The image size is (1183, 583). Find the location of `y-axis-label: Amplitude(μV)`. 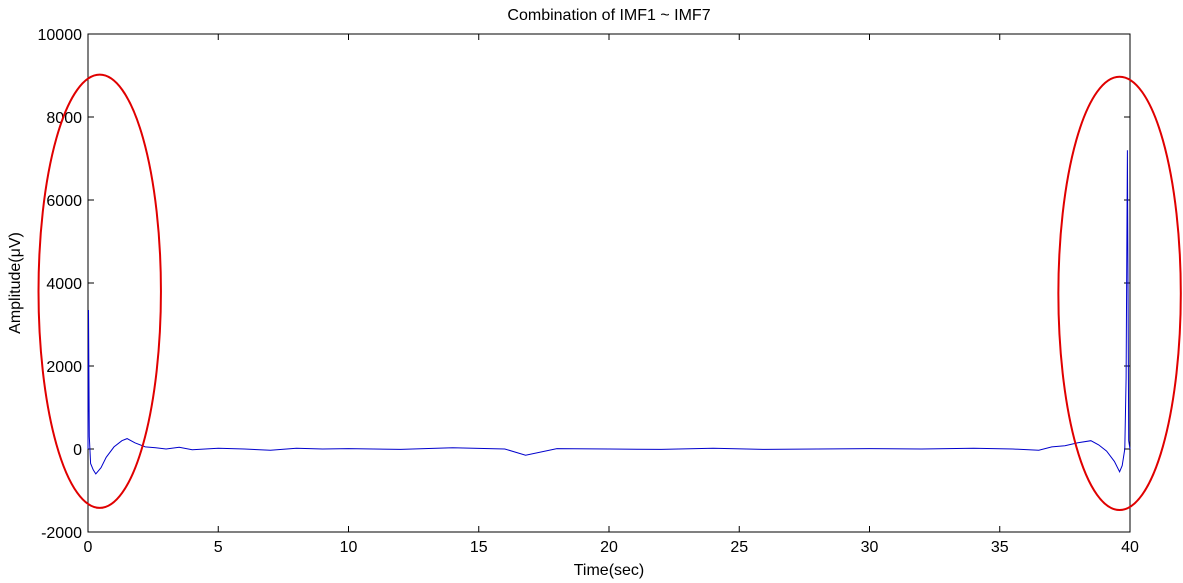

y-axis-label: Amplitude(μV) is located at coordinates (15, 283).